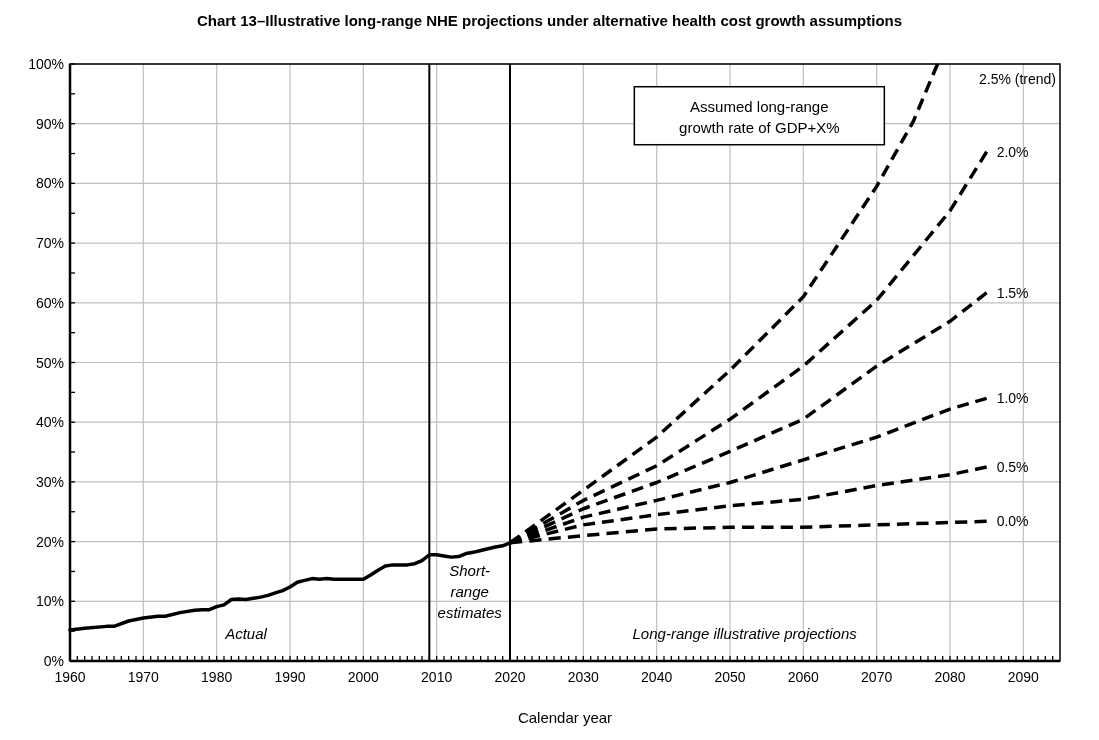  I want to click on series-label: 2.0%, so click(1012, 151).